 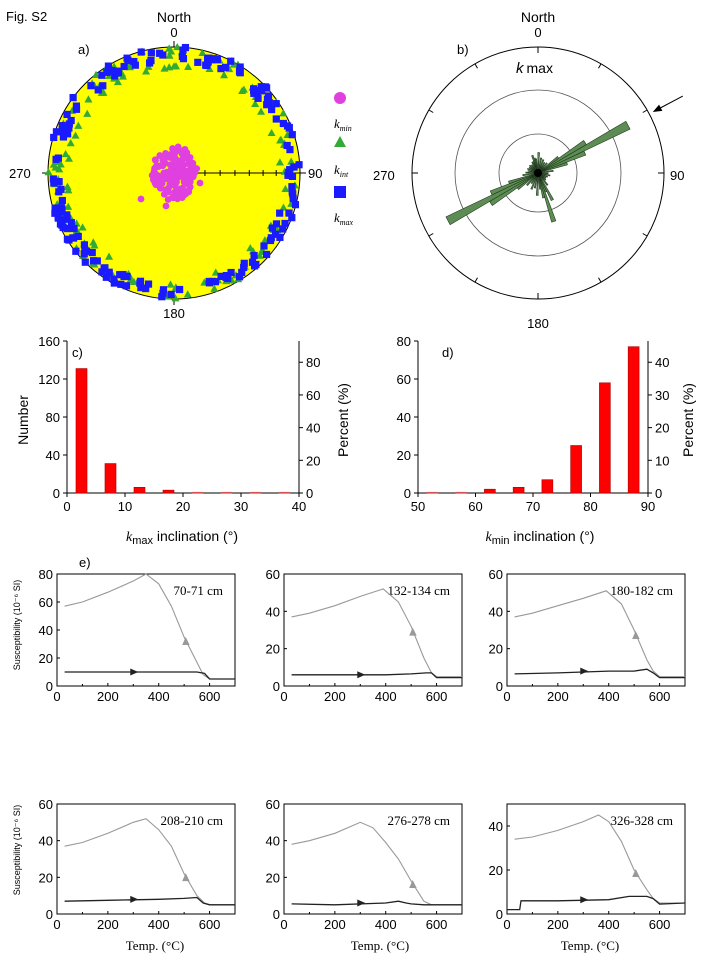 I want to click on rose-mean-arrow, so click(x=668, y=103).